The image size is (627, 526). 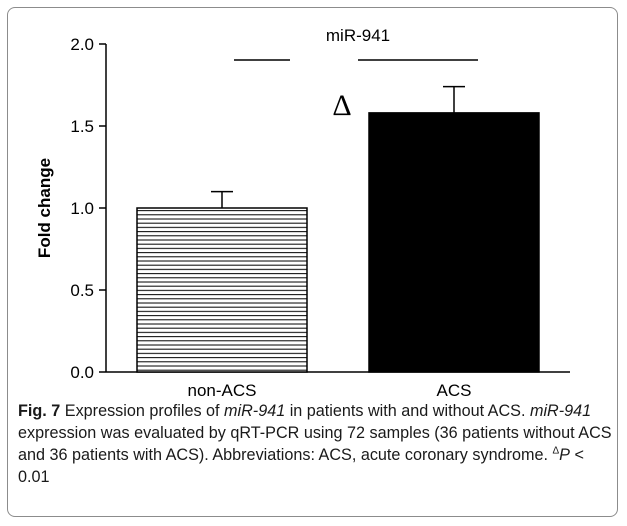 I want to click on caption-p-value: < 0.01, so click(x=301, y=466).